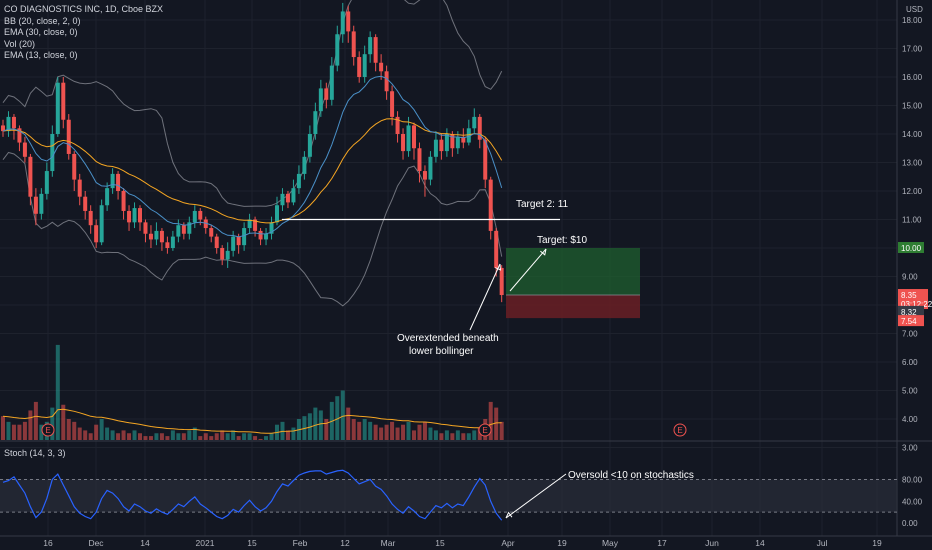  I want to click on time-tick-label: 12, so click(345, 543).